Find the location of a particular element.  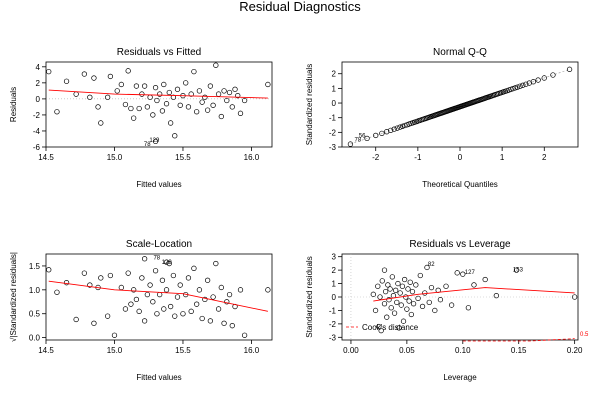

sl-smooth-line is located at coordinates (158, 296).